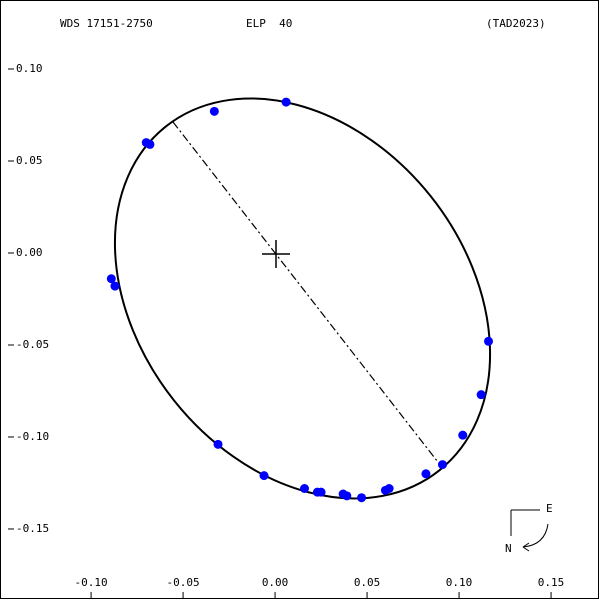 The height and width of the screenshot is (600, 600). Describe the element at coordinates (551, 582) in the screenshot. I see `x-tick-label: 0.15` at that location.